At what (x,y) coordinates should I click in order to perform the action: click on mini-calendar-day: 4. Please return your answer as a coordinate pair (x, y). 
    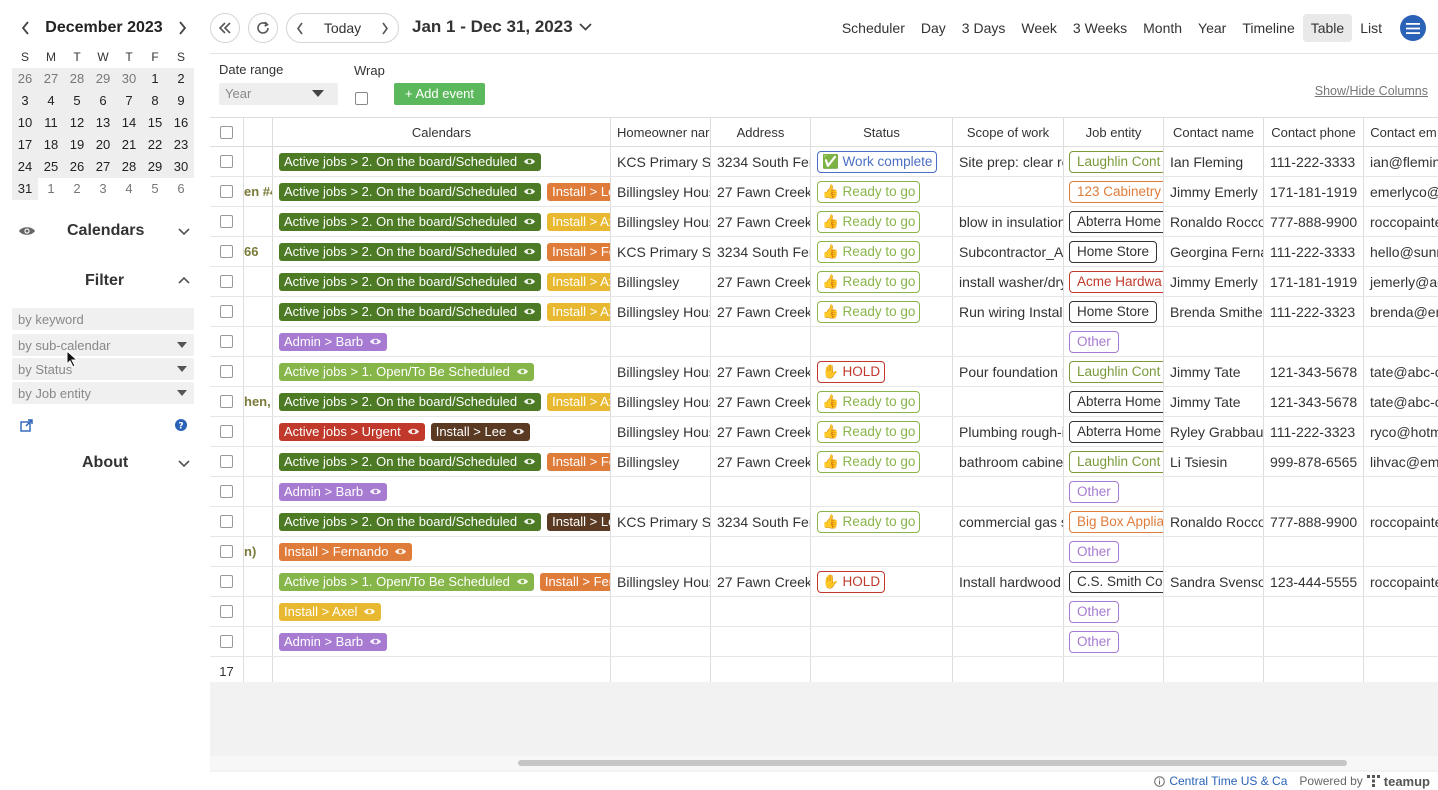
    Looking at the image, I should click on (129, 189).